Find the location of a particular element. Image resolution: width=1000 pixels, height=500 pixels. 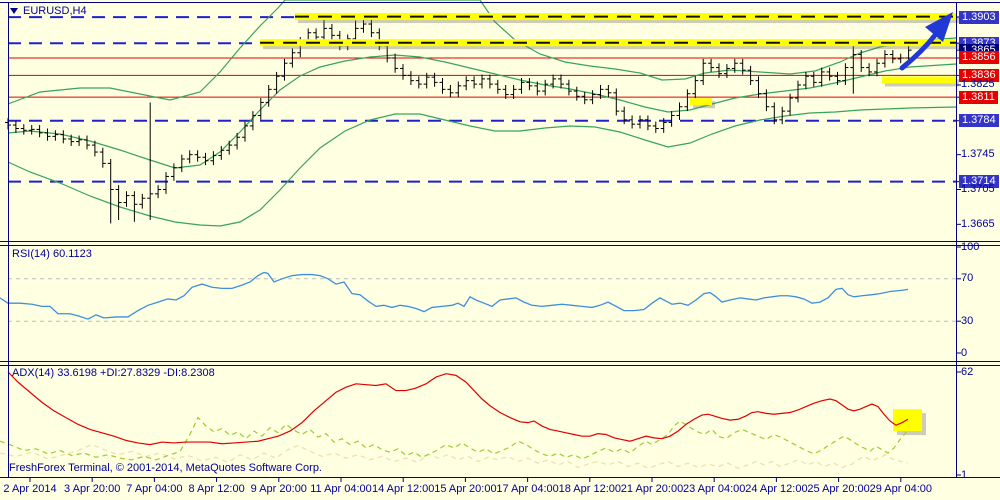

price-scale-label: 1.3836 is located at coordinates (979, 75).